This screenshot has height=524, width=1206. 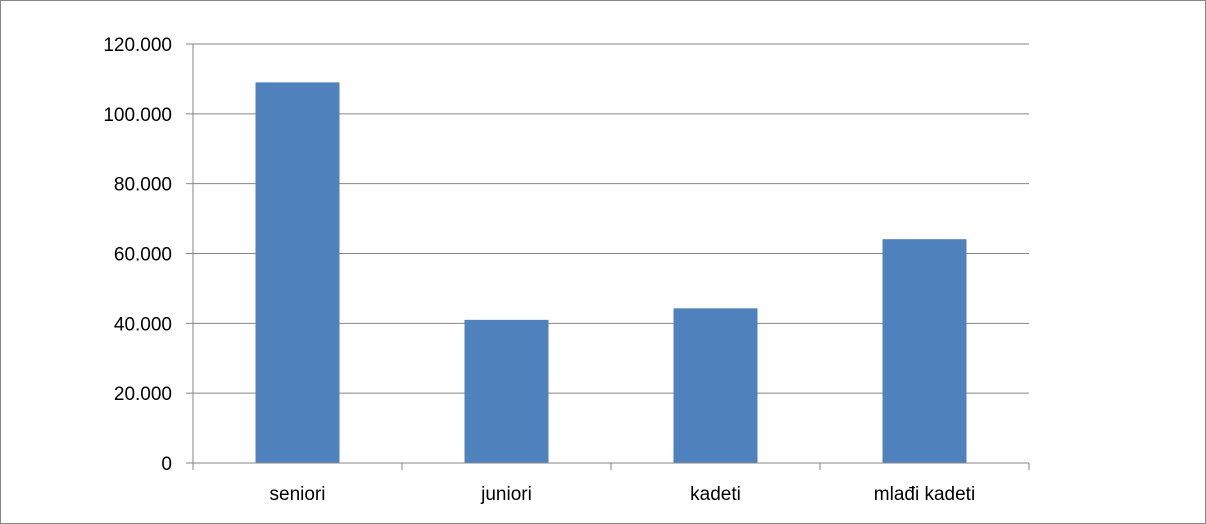 What do you see at coordinates (143, 255) in the screenshot?
I see `y-tick-label: 60.000` at bounding box center [143, 255].